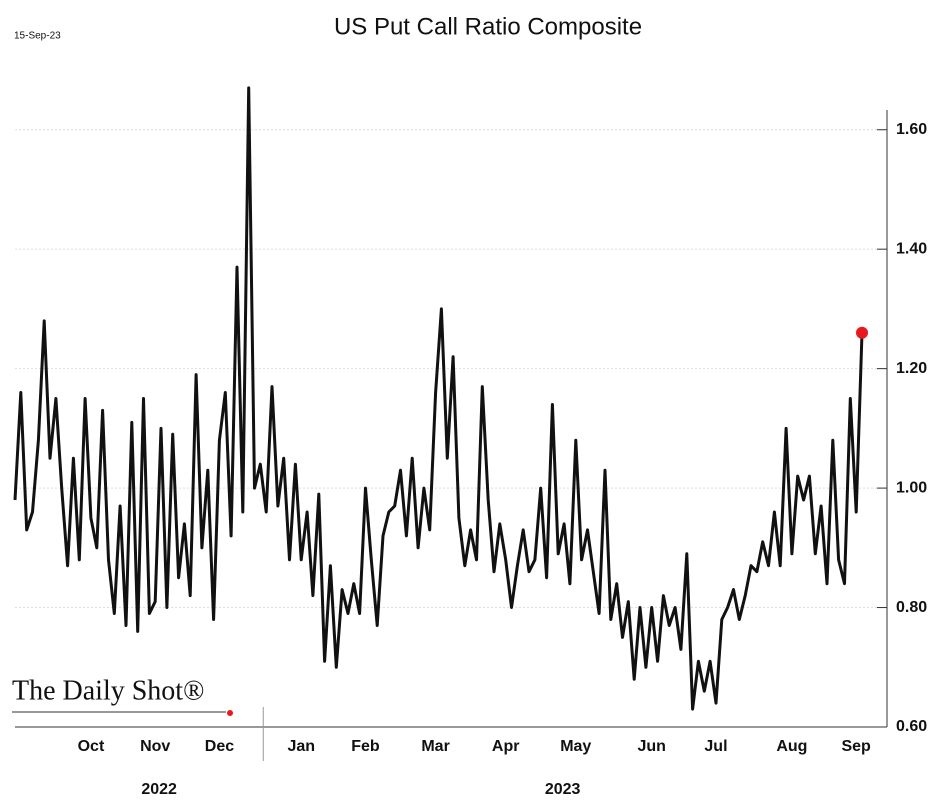 Image resolution: width=951 pixels, height=802 pixels. I want to click on x-tick-label: Apr, so click(506, 746).